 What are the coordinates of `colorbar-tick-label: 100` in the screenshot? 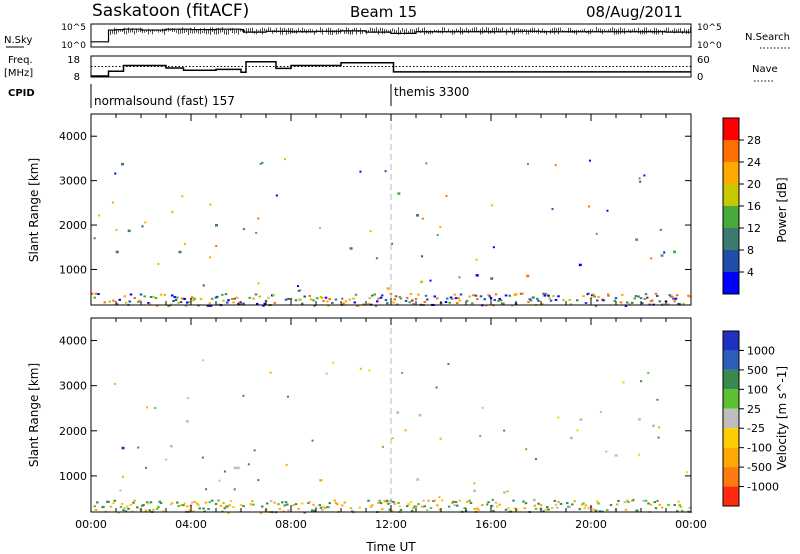 It's located at (757, 389).